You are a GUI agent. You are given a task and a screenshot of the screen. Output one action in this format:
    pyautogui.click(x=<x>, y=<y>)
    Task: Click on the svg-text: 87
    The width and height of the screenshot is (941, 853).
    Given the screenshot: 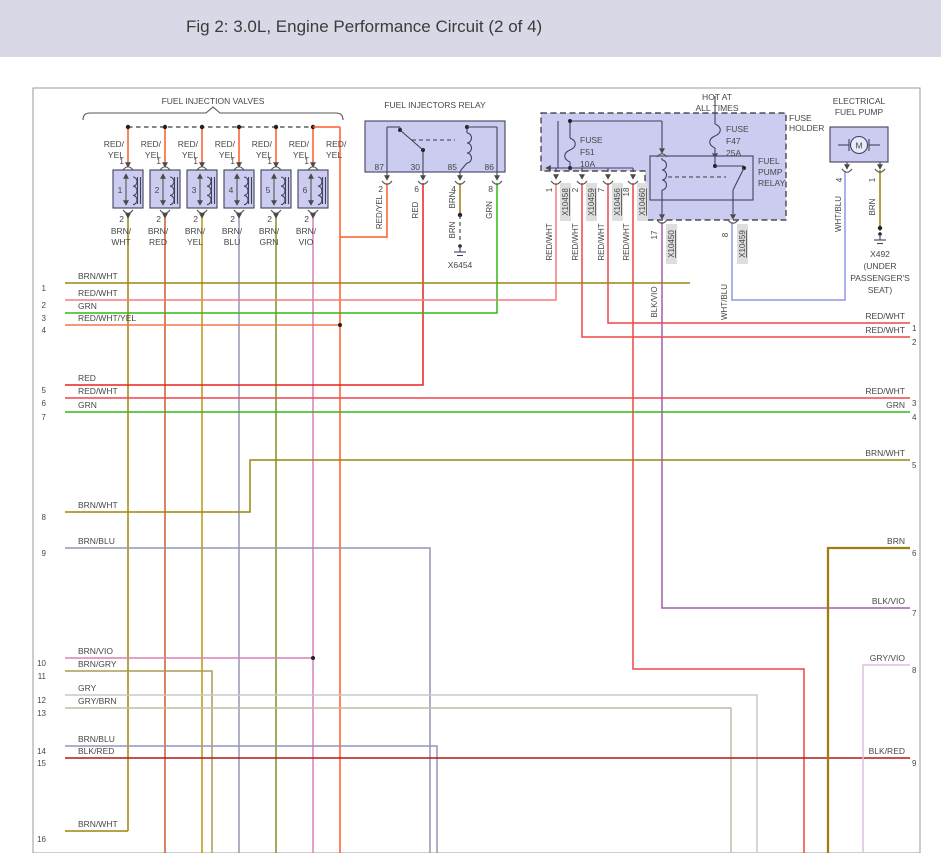 What is the action you would take?
    pyautogui.click(x=380, y=167)
    